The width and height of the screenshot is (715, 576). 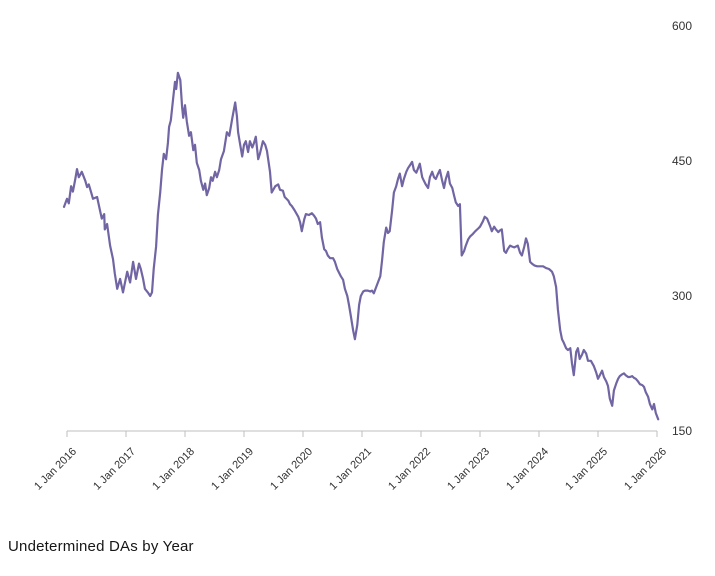 What do you see at coordinates (586, 469) in the screenshot?
I see `x-axis-label: 1 Jan 2025` at bounding box center [586, 469].